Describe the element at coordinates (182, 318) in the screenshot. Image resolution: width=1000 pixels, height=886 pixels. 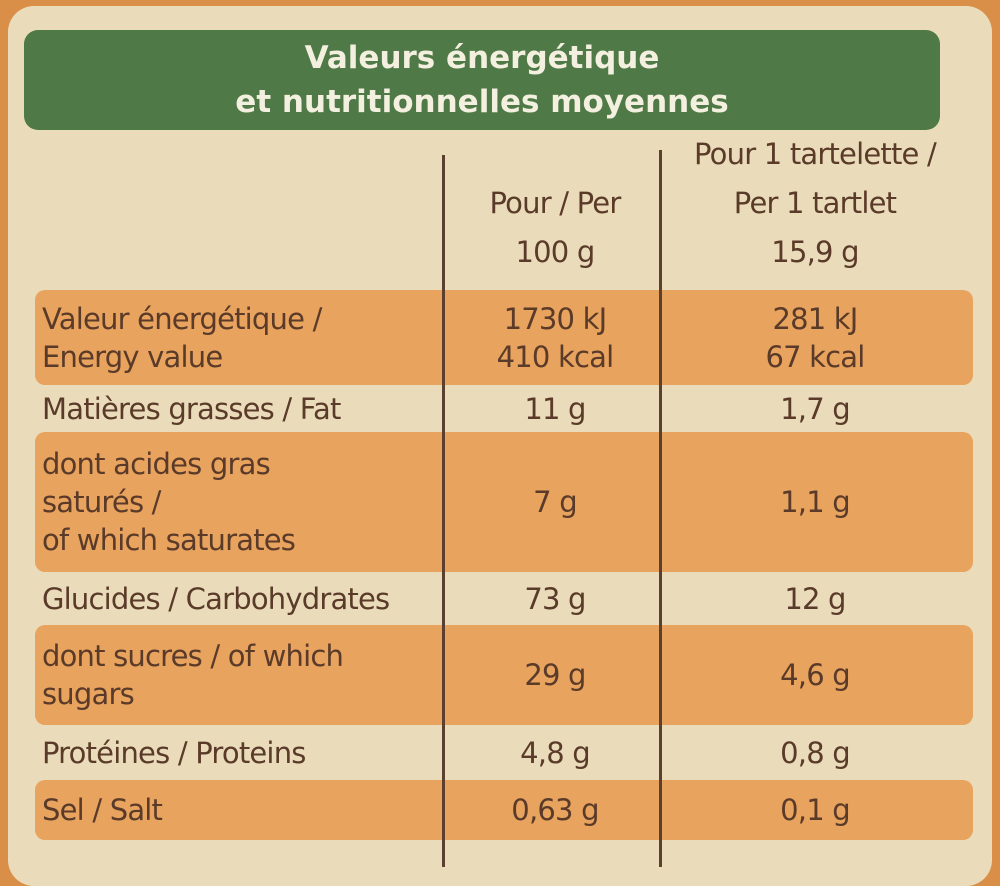
I see `row-label: Valeur énergétique /` at that location.